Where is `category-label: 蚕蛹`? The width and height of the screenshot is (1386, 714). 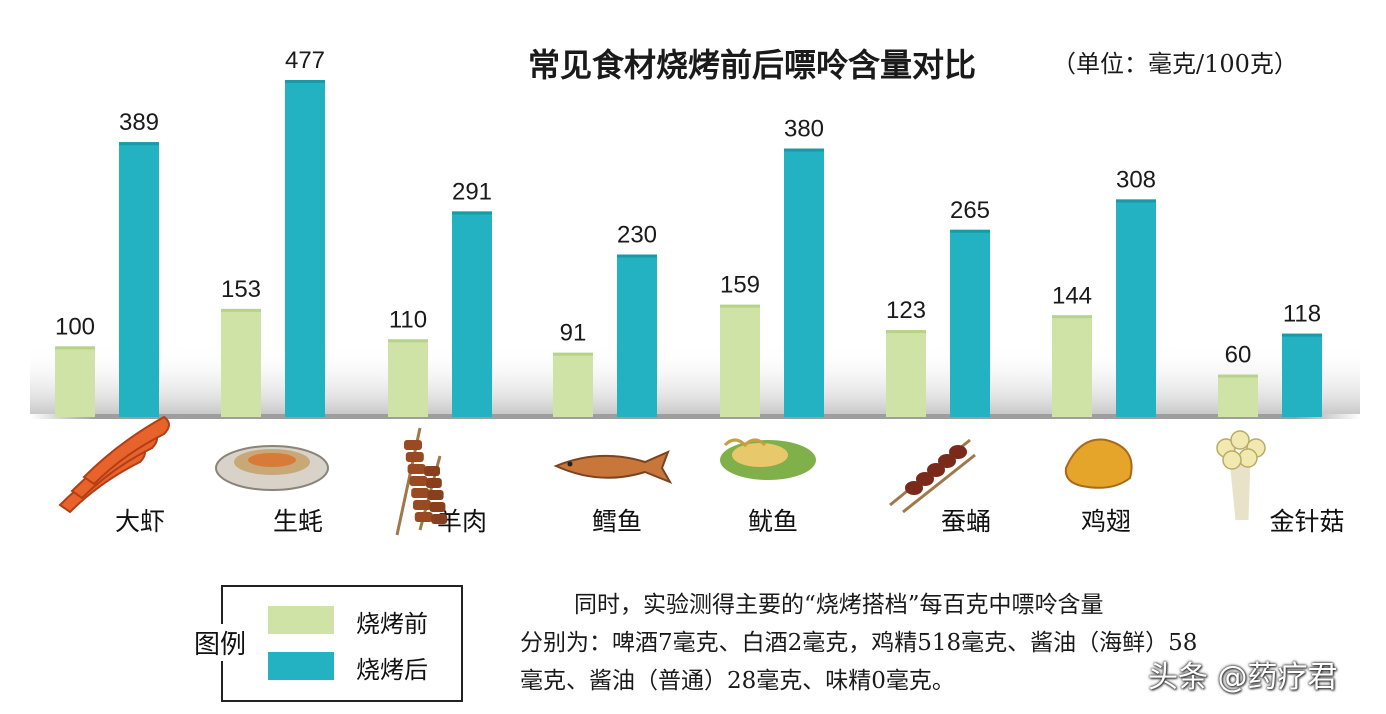
category-label: 蚕蛹 is located at coordinates (966, 521).